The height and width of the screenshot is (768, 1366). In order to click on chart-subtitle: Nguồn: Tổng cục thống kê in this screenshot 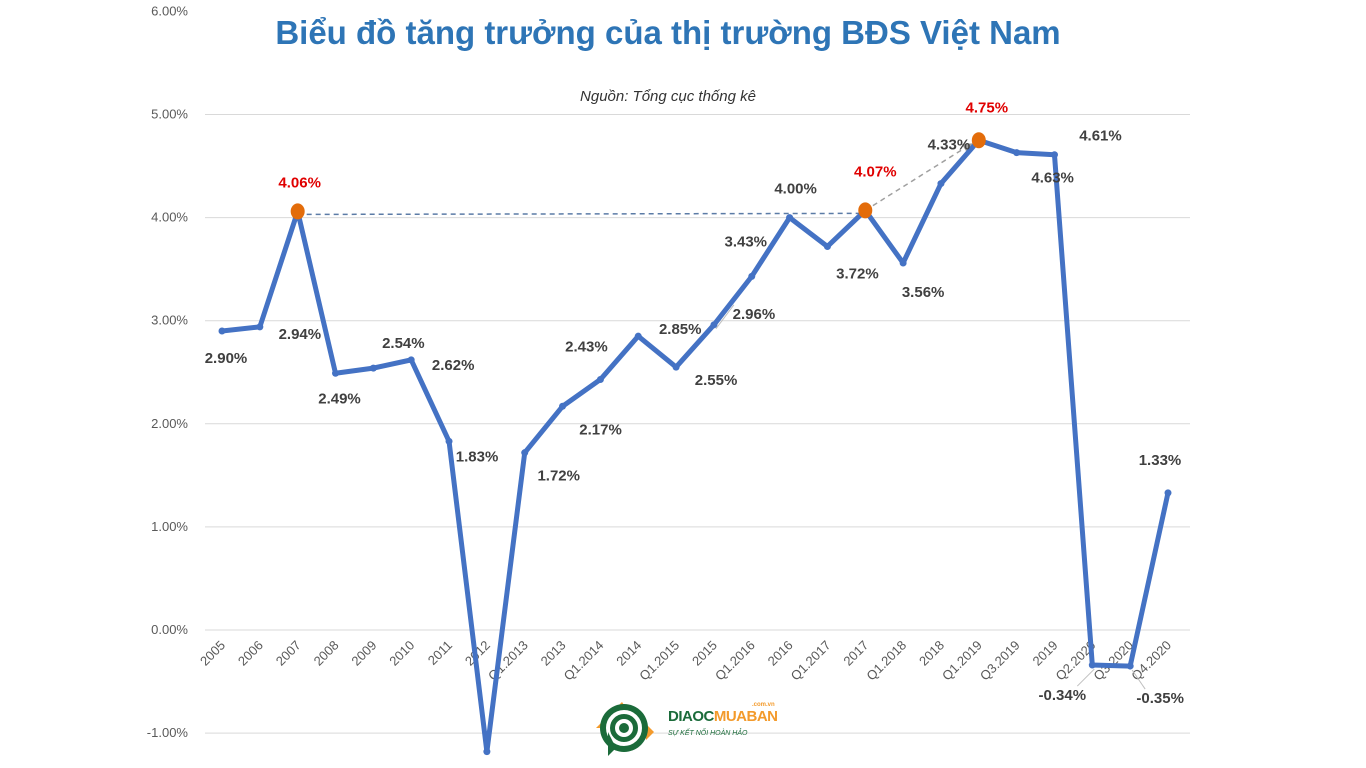, I will do `click(668, 96)`.